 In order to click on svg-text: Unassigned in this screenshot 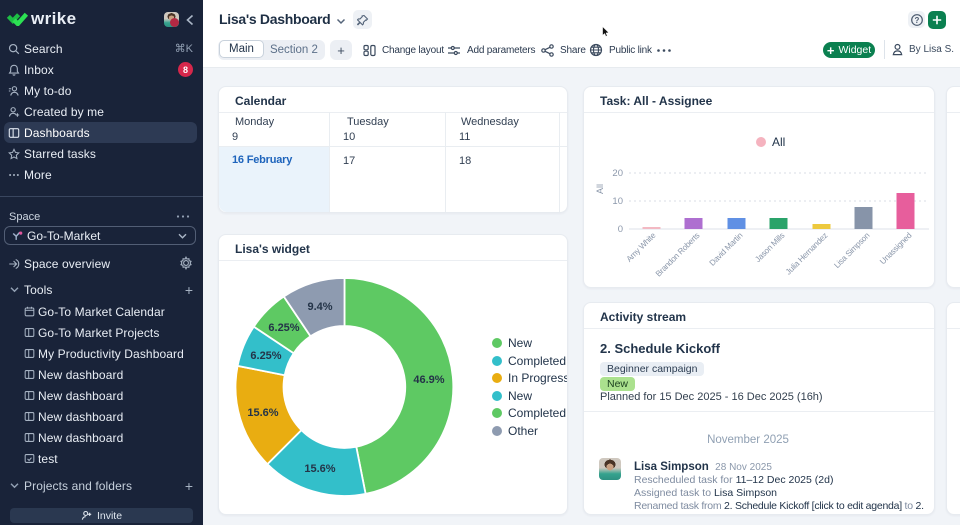, I will do `click(896, 249)`.